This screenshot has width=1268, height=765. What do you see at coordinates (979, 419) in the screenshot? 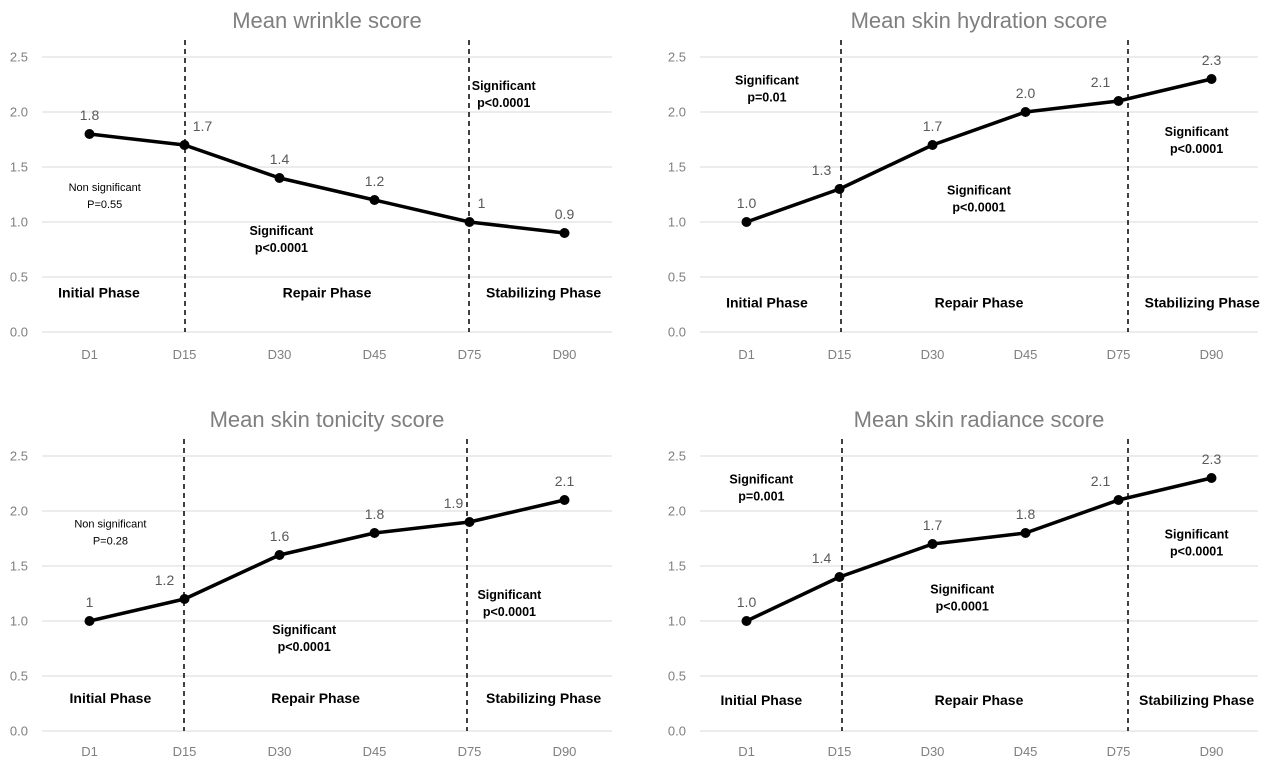
I see `chart-title: Mean skin radiance score` at bounding box center [979, 419].